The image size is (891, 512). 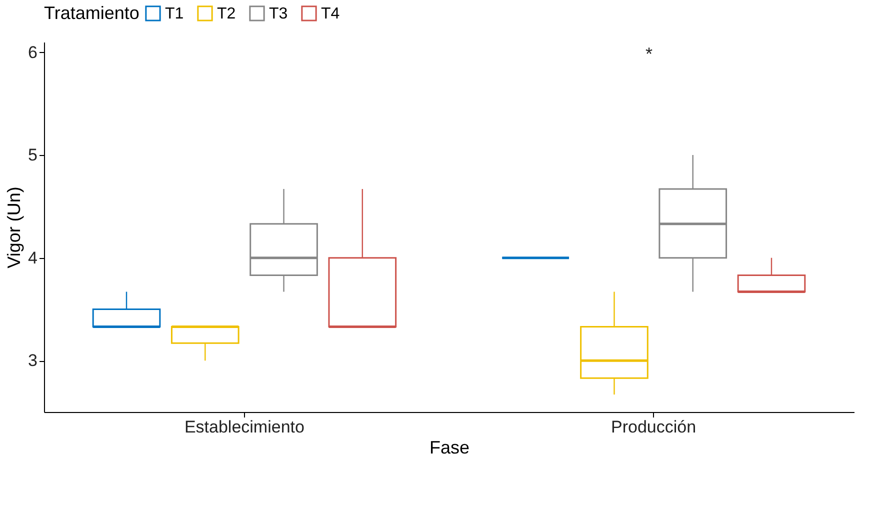 I want to click on y-tick-label: 5, so click(x=33, y=155).